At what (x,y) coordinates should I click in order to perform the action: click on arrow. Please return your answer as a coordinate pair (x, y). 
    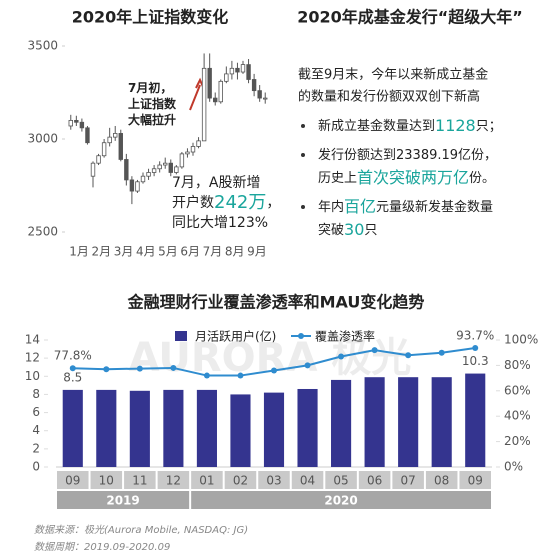
    Looking at the image, I should click on (197, 94).